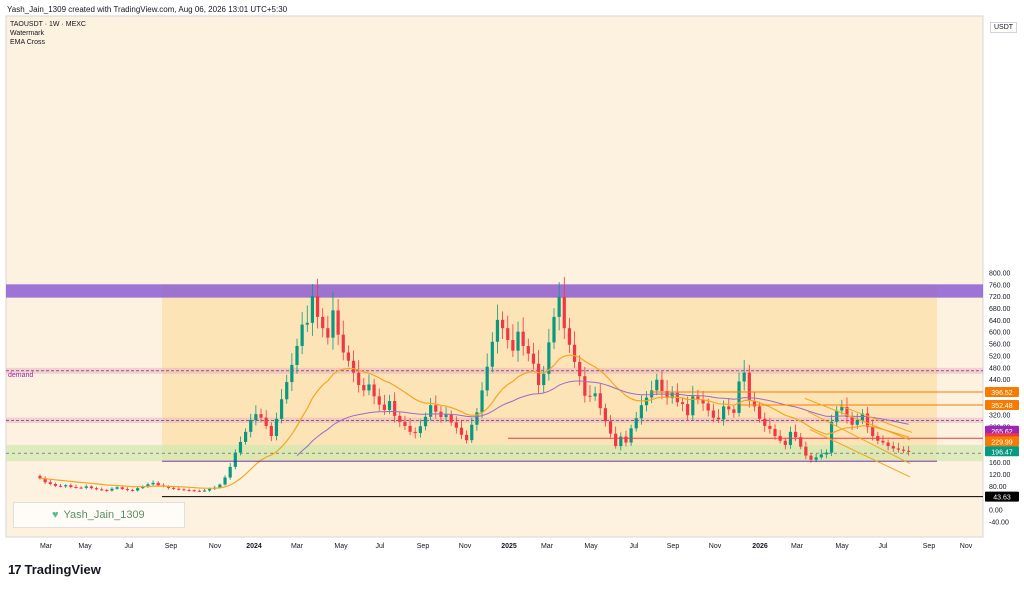 This screenshot has width=1024, height=589. What do you see at coordinates (48, 24) in the screenshot?
I see `symbol-label: TAOUSDT · 1W · MEXC` at bounding box center [48, 24].